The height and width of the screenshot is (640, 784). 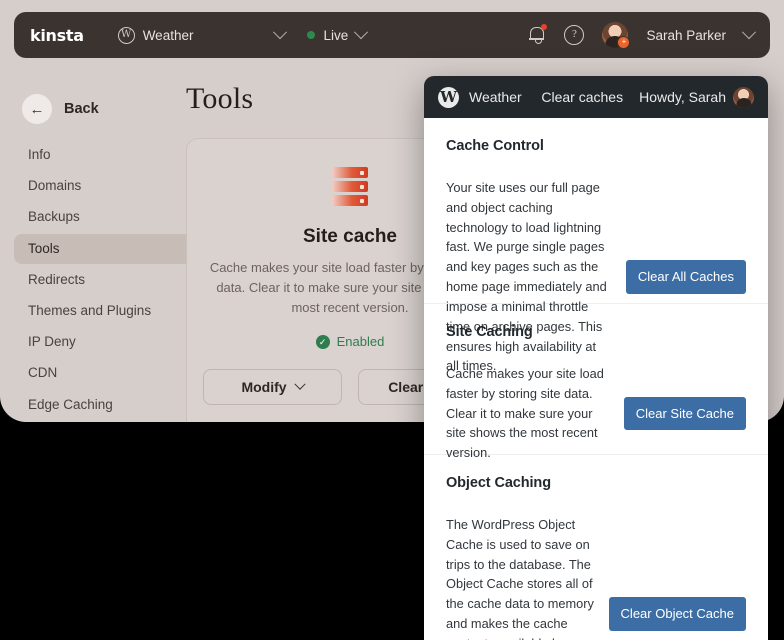 What do you see at coordinates (90, 310) in the screenshot?
I see `sidebar-item-themes-and-plugins: Themes and Plugins` at bounding box center [90, 310].